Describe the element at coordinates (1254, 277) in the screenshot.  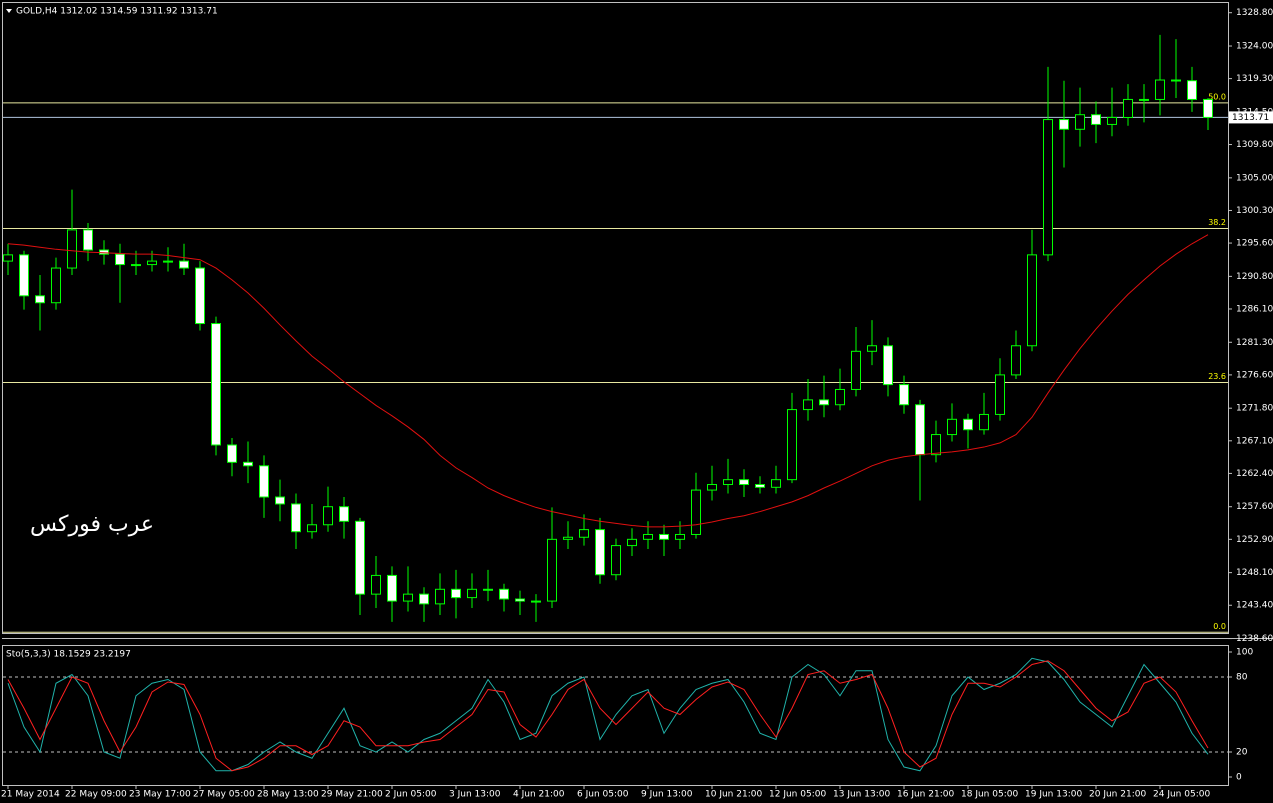
I see `y-tick-label: 1290.80` at that location.